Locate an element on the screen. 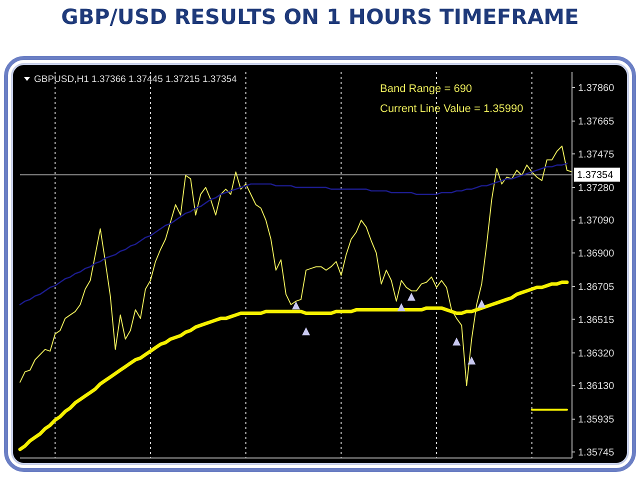 This screenshot has width=640, height=480. y-tick-label: 1.36320 is located at coordinates (596, 354).